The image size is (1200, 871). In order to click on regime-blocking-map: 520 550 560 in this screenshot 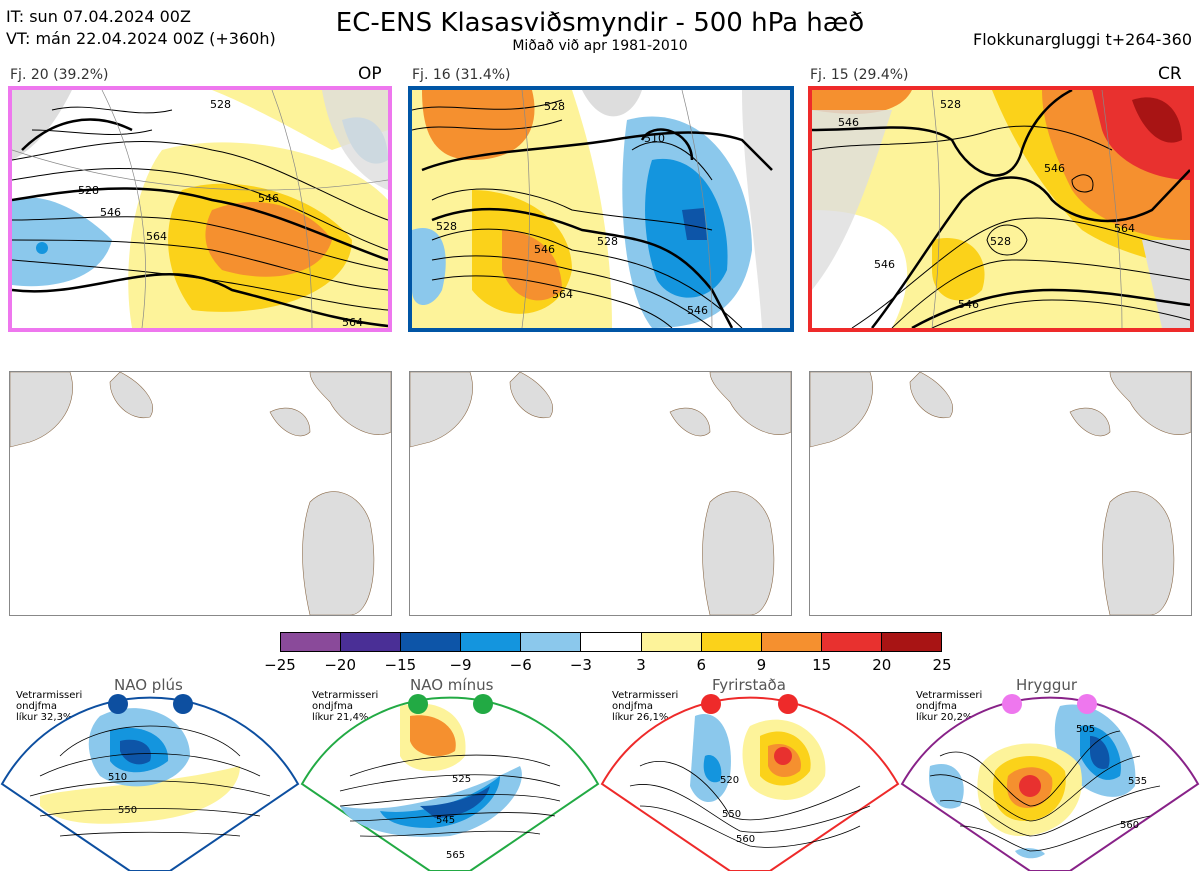, I will do `click(750, 782)`.